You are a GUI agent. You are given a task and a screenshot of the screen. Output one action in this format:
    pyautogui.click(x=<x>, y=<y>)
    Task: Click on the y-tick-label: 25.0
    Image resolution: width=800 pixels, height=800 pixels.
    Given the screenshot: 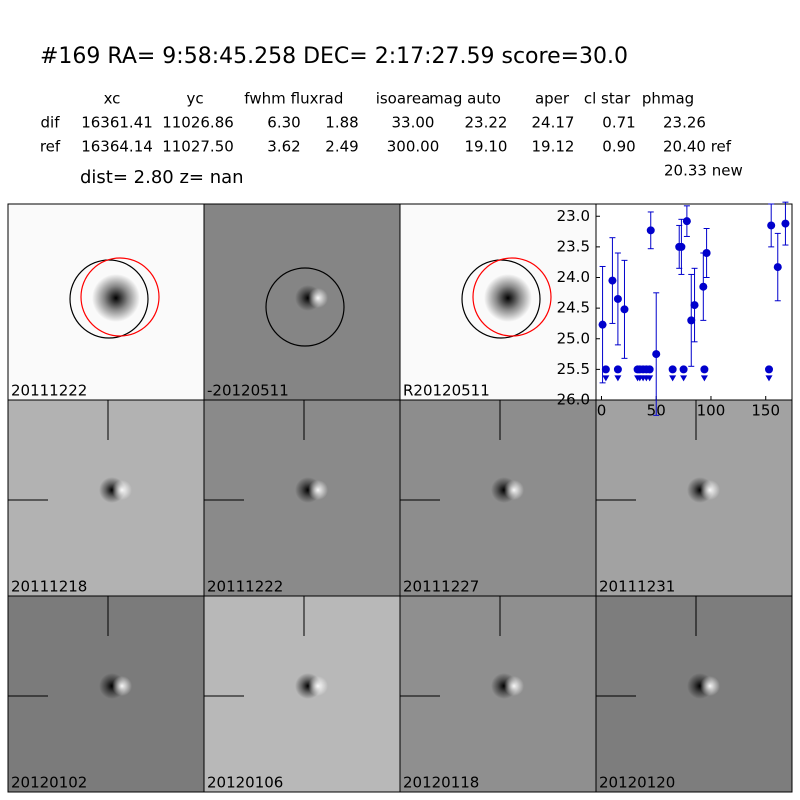 What is the action you would take?
    pyautogui.click(x=573, y=338)
    